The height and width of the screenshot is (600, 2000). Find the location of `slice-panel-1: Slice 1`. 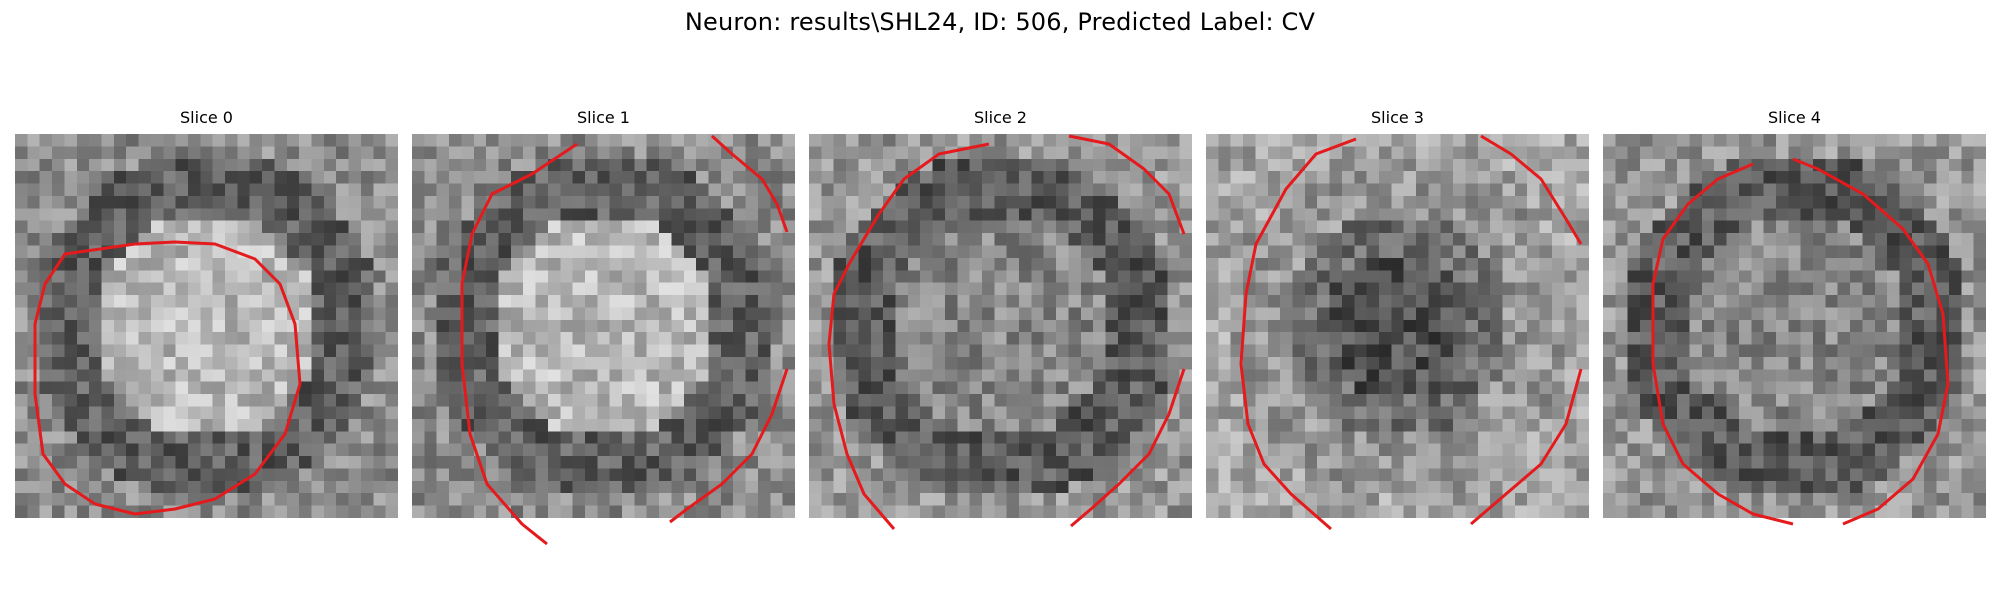

slice-panel-1: Slice 1 is located at coordinates (603, 327).